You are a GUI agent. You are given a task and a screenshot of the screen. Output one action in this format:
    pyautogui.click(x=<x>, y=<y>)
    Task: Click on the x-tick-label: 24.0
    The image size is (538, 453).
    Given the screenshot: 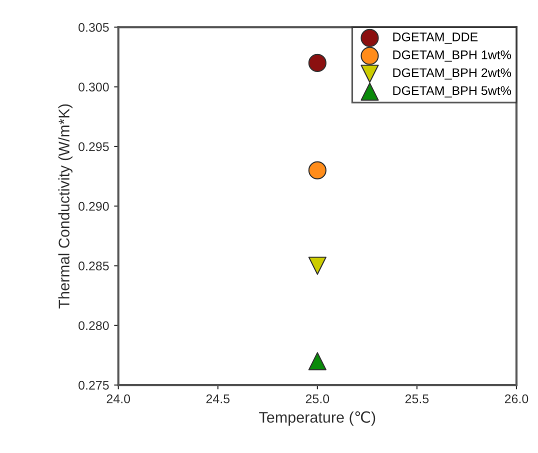 What is the action you would take?
    pyautogui.click(x=118, y=399)
    